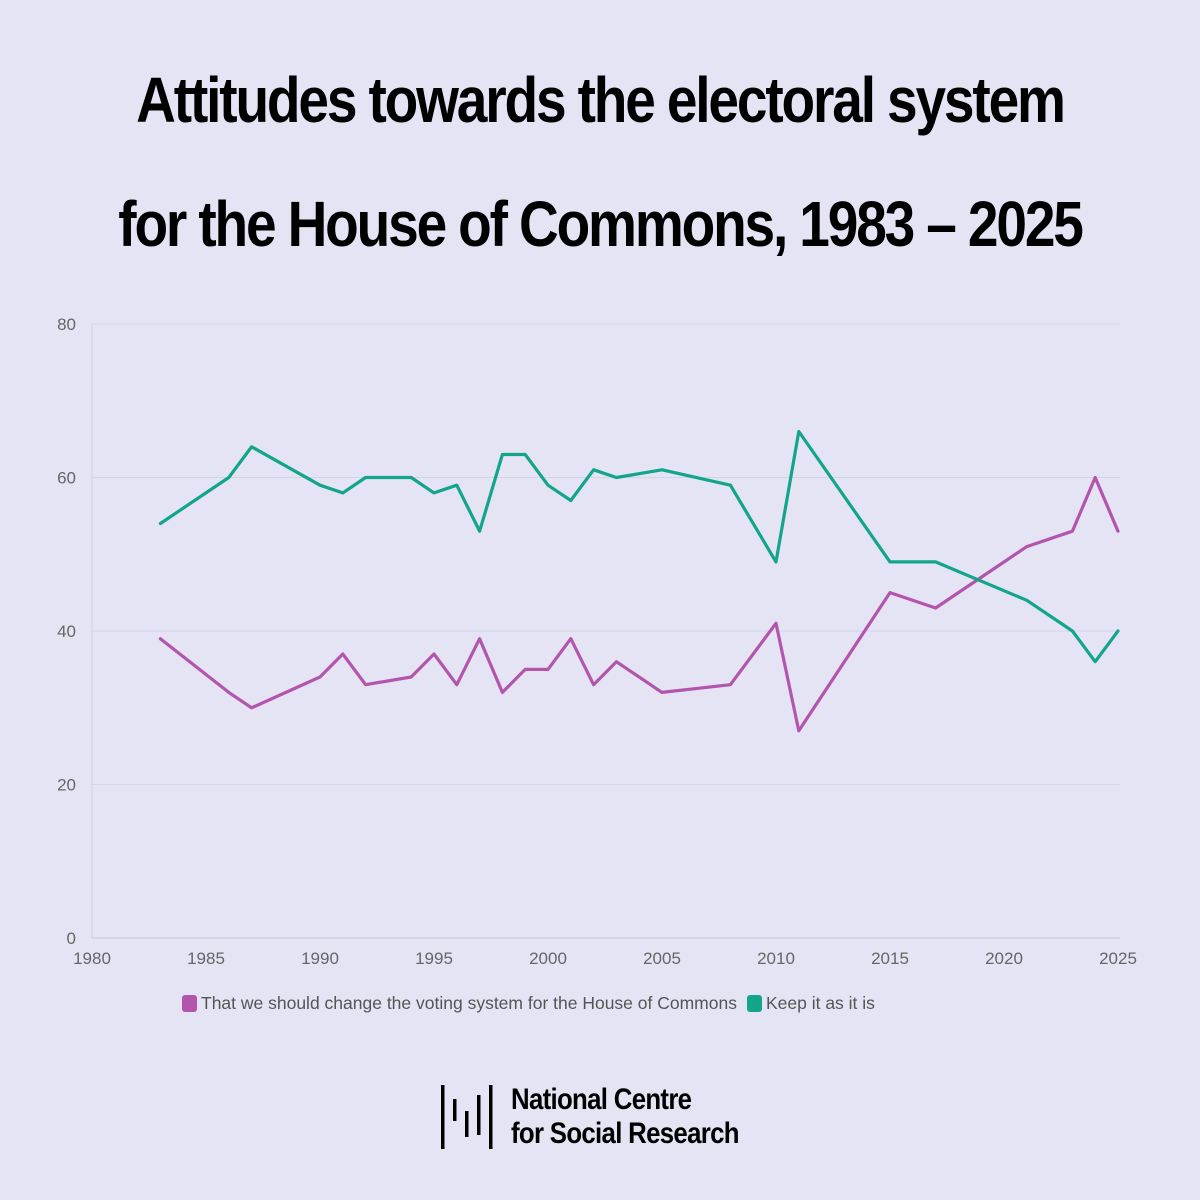 The width and height of the screenshot is (1200, 1200). What do you see at coordinates (467, 1117) in the screenshot?
I see `ncsr-logo-bars-icon` at bounding box center [467, 1117].